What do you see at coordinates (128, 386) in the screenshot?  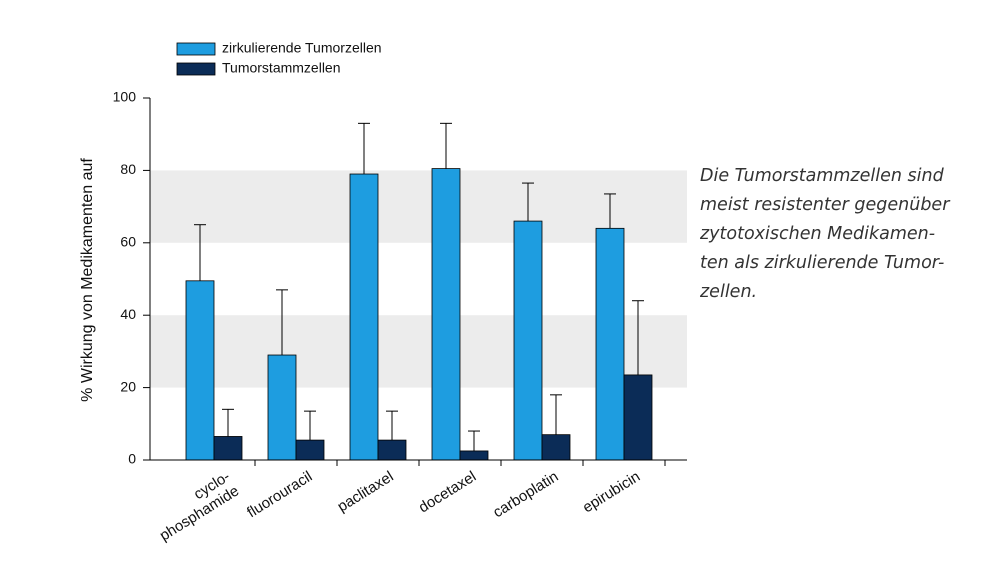 I see `y-tick-label: 20` at bounding box center [128, 386].